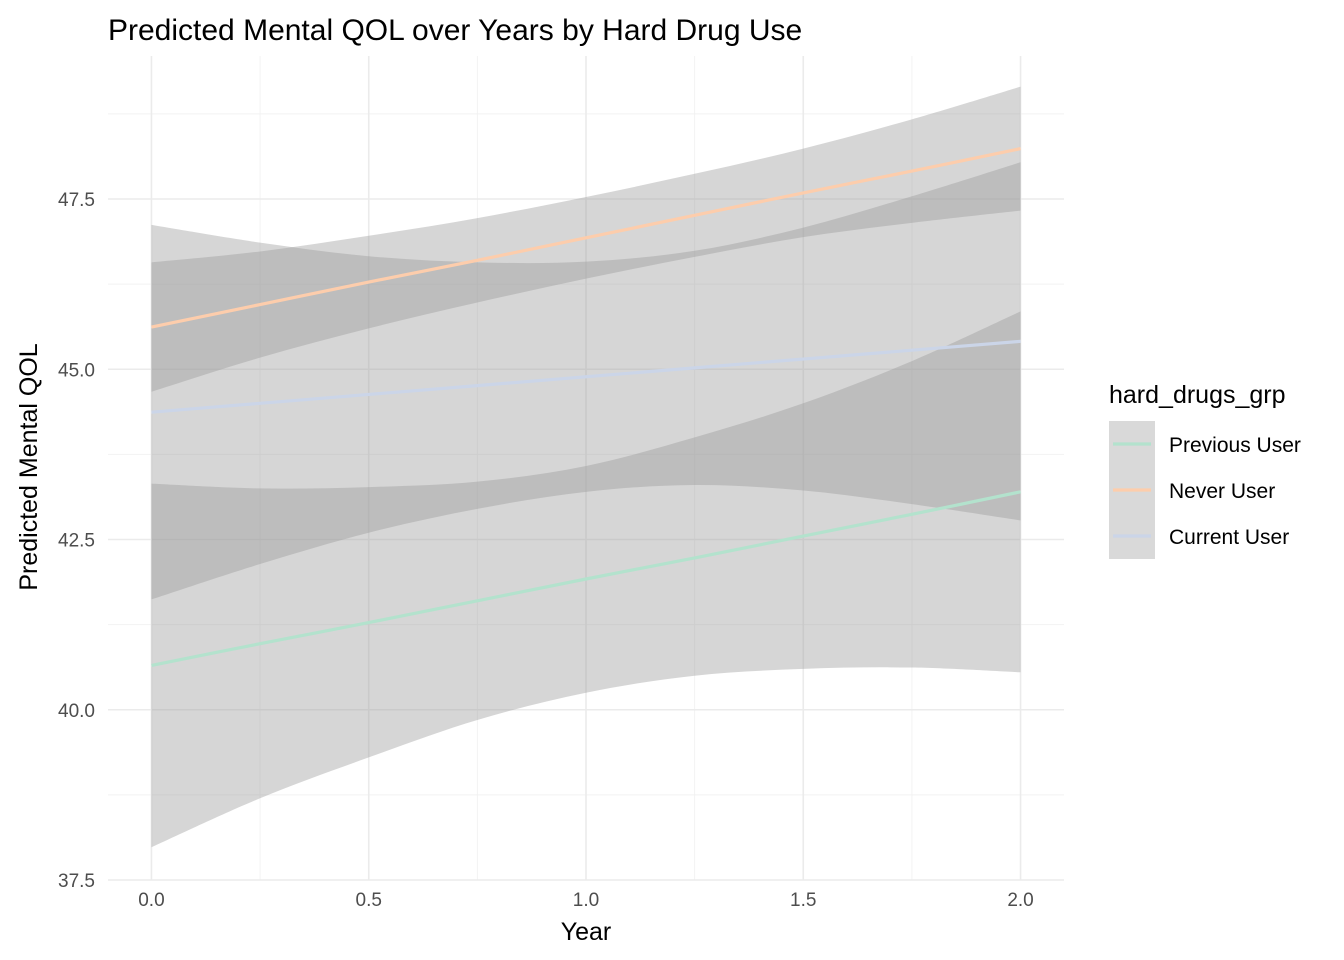 Image resolution: width=1344 pixels, height=960 pixels. I want to click on legend-keys: Previous User Never User Current User, so click(1205, 490).